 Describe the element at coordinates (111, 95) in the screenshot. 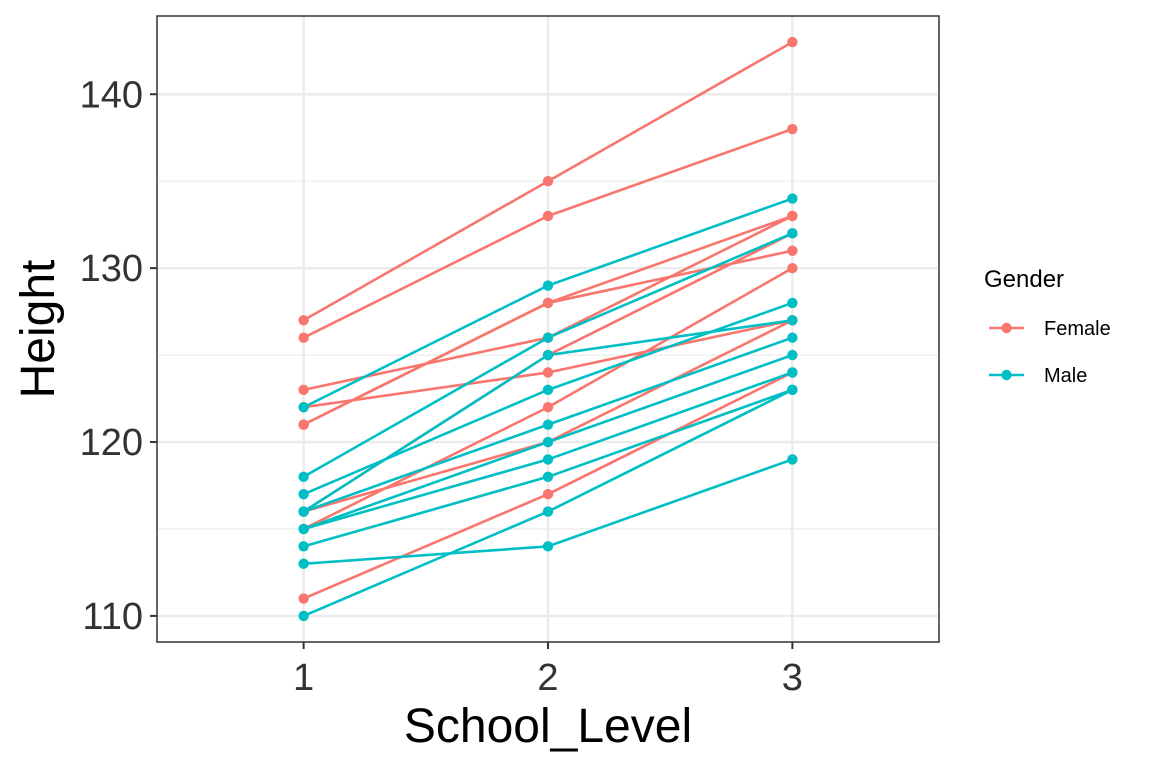

I see `y-tick-label: 140` at that location.